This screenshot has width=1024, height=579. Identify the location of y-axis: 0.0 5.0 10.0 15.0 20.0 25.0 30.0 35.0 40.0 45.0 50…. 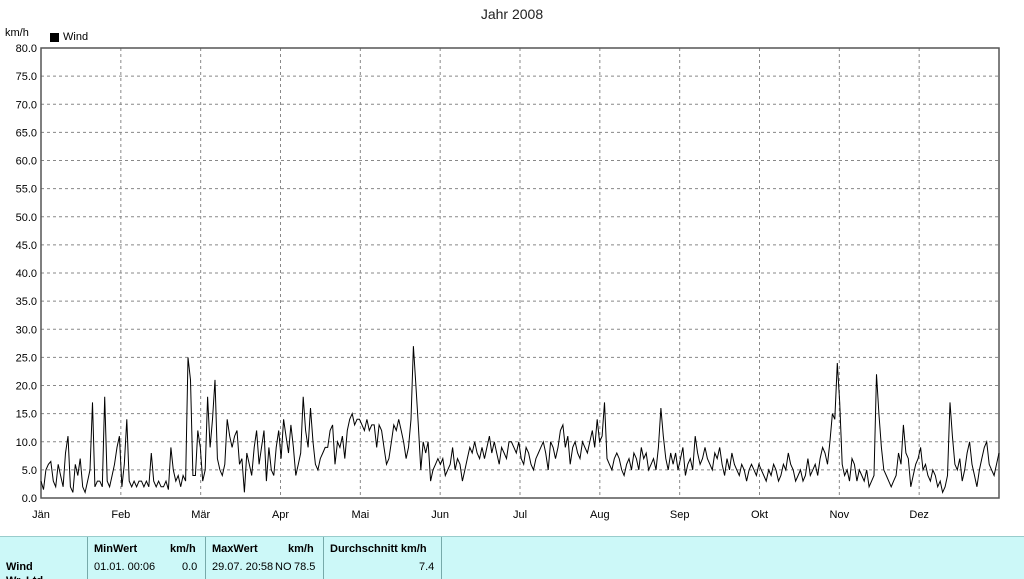
(26, 274).